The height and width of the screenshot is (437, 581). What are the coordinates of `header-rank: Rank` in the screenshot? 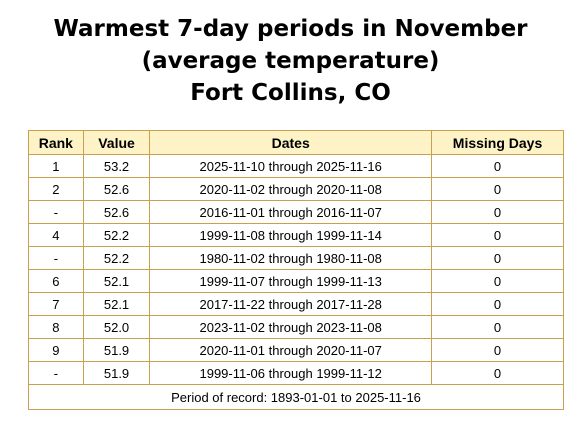 It's located at (56, 142).